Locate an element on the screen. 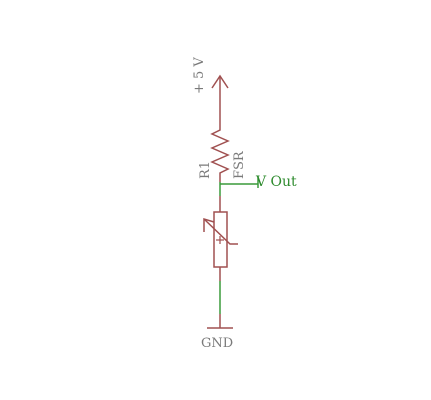 The height and width of the screenshot is (400, 431). fsr-zigzag is located at coordinates (220, 152).